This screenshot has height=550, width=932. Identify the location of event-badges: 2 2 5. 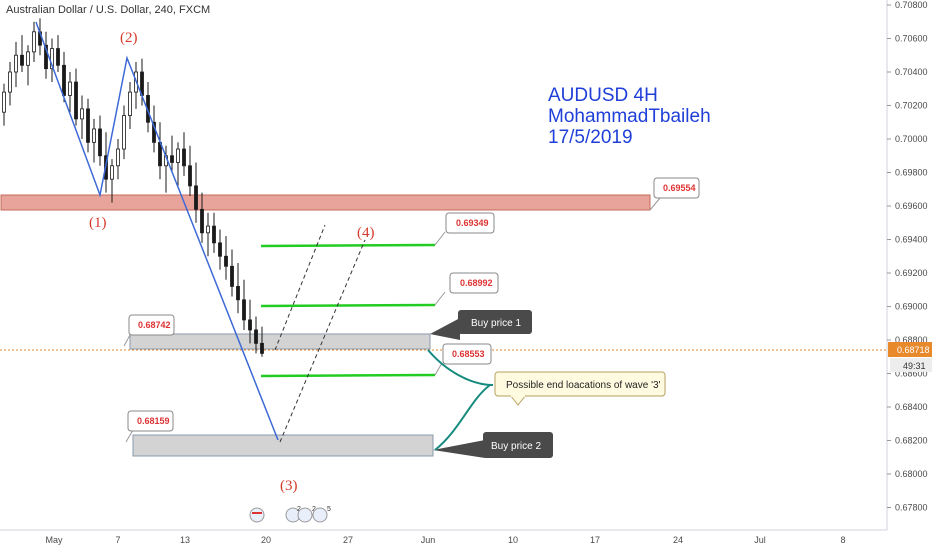
(290, 514).